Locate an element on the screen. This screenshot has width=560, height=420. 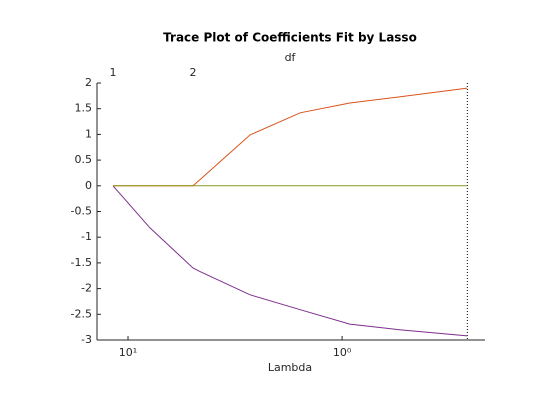
y-tick-label: 1.5 is located at coordinates (84, 108).